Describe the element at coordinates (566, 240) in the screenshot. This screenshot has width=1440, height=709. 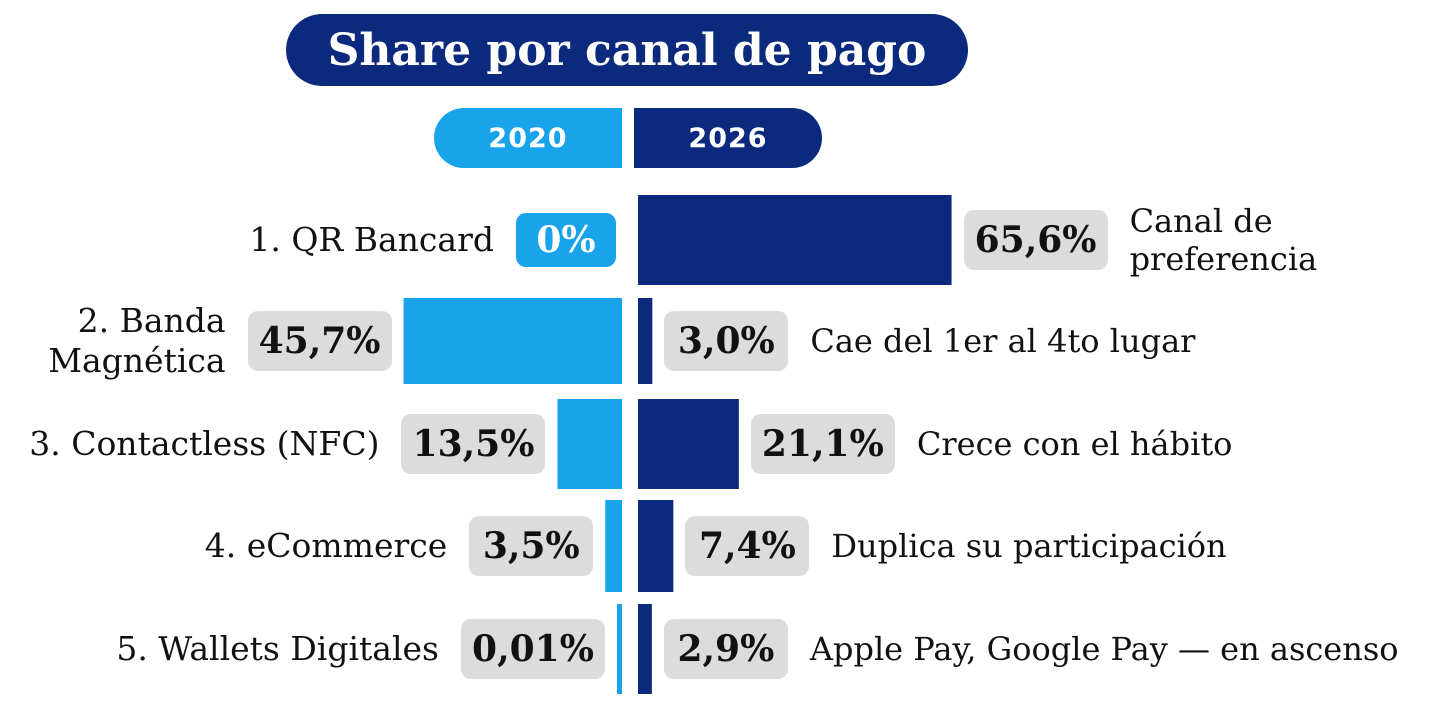
I see `value-2020-1: 0%` at that location.